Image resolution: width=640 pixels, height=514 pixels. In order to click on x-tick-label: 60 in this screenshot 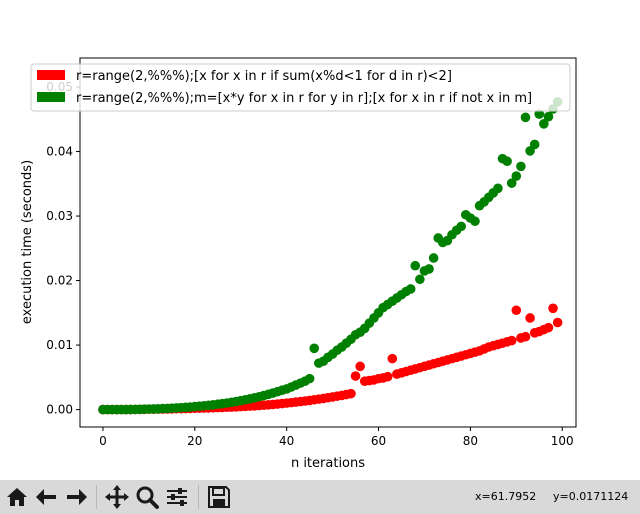, I will do `click(378, 441)`.